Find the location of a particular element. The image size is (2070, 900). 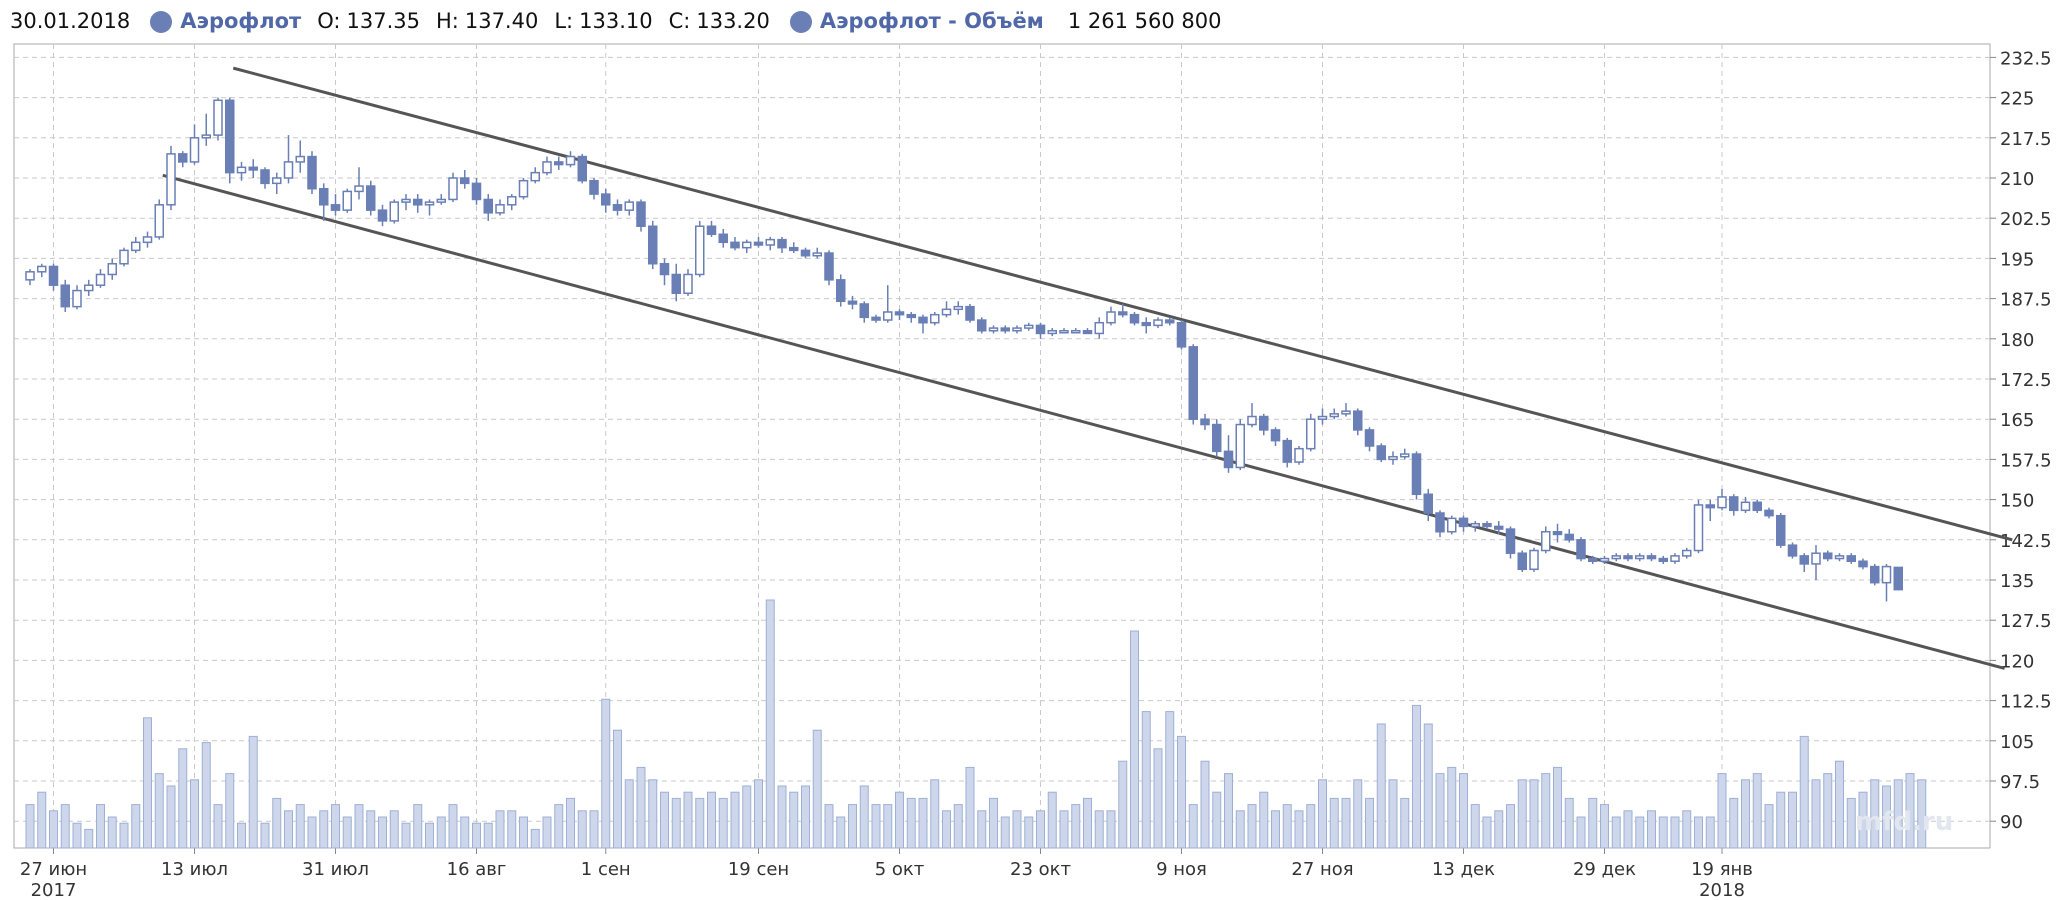

low-label: L: is located at coordinates (564, 21).